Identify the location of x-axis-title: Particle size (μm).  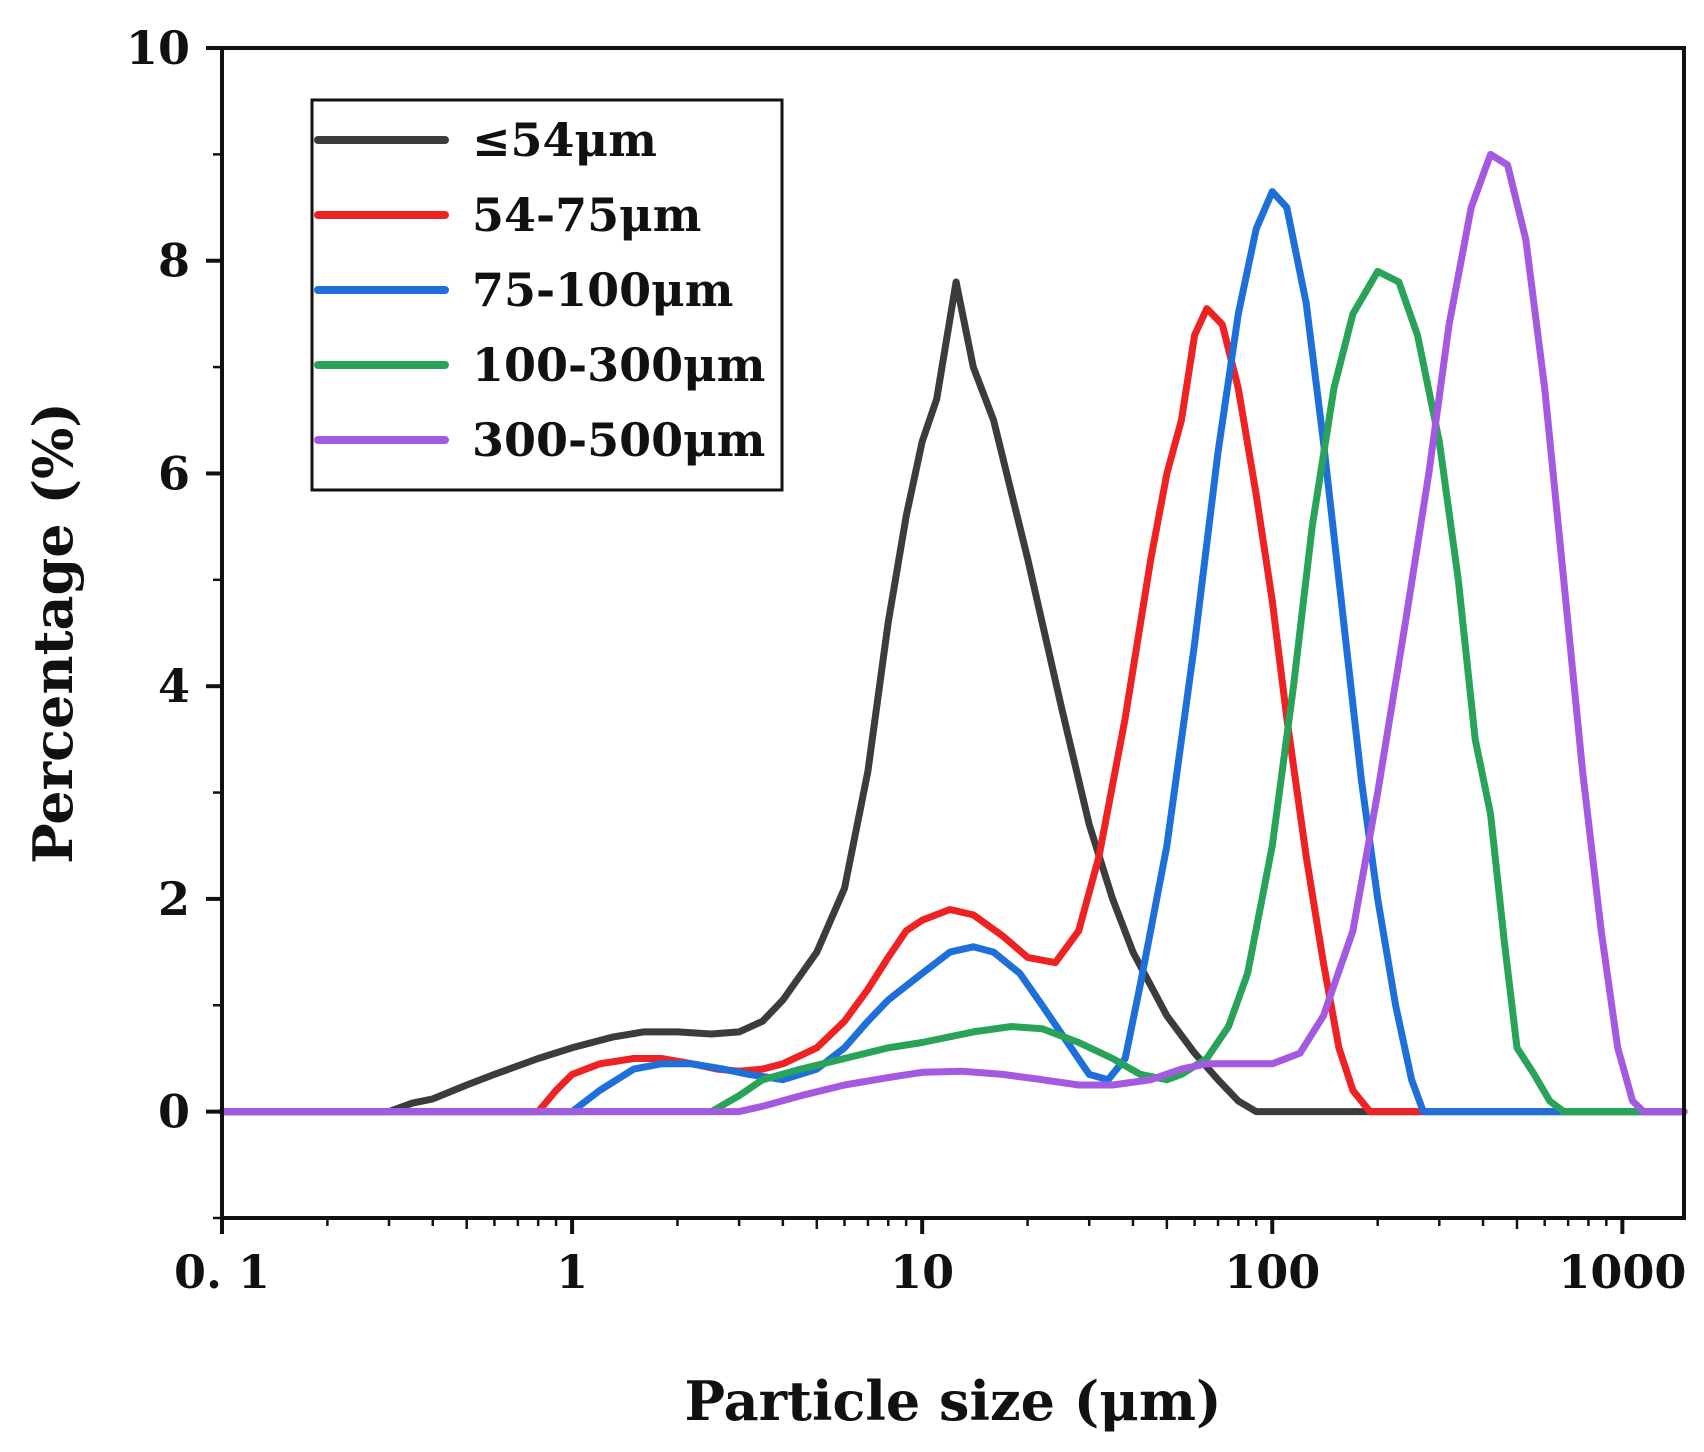
(952, 1401).